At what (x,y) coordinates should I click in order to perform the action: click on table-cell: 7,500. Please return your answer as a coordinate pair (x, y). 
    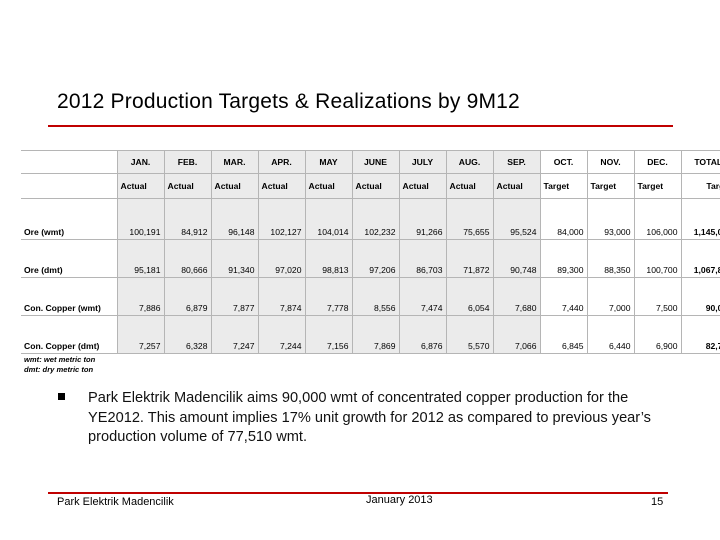
    Looking at the image, I should click on (657, 296).